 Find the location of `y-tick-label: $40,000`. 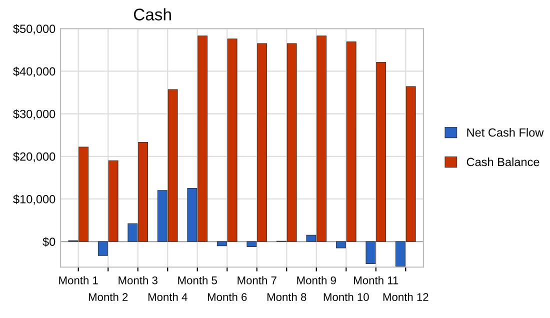

y-tick-label: $40,000 is located at coordinates (34, 71).